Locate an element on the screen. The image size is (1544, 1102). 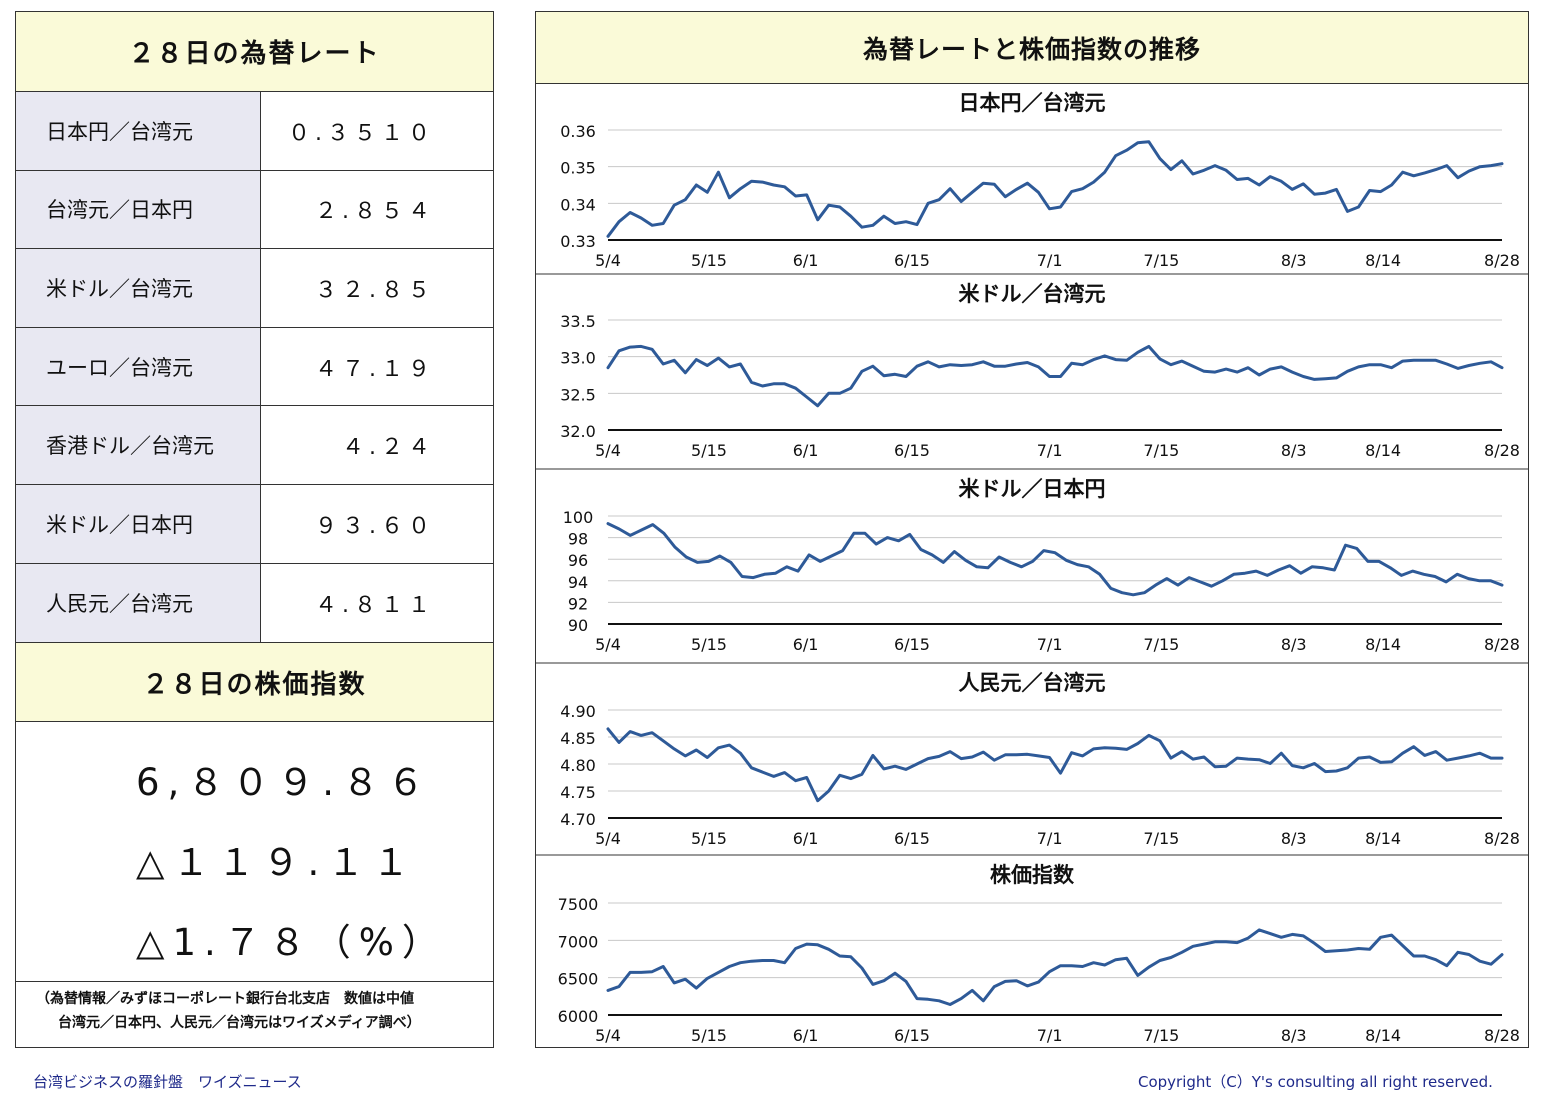
stock-index-value: 6,８０９.８６ is located at coordinates (284, 782).